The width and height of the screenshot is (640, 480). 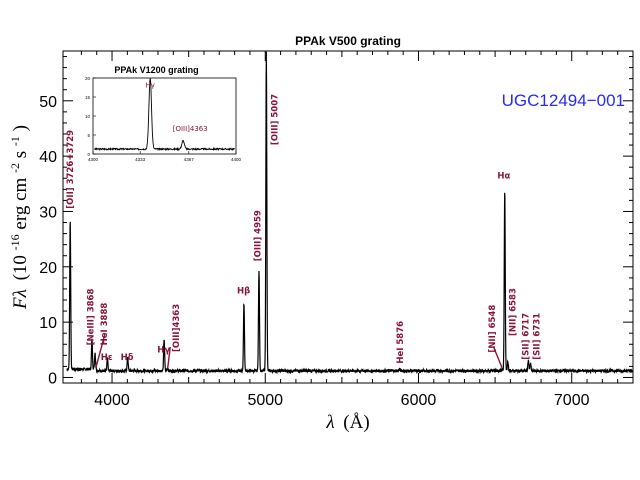 What do you see at coordinates (258, 235) in the screenshot?
I see `line-label: [OIII] 4959` at bounding box center [258, 235].